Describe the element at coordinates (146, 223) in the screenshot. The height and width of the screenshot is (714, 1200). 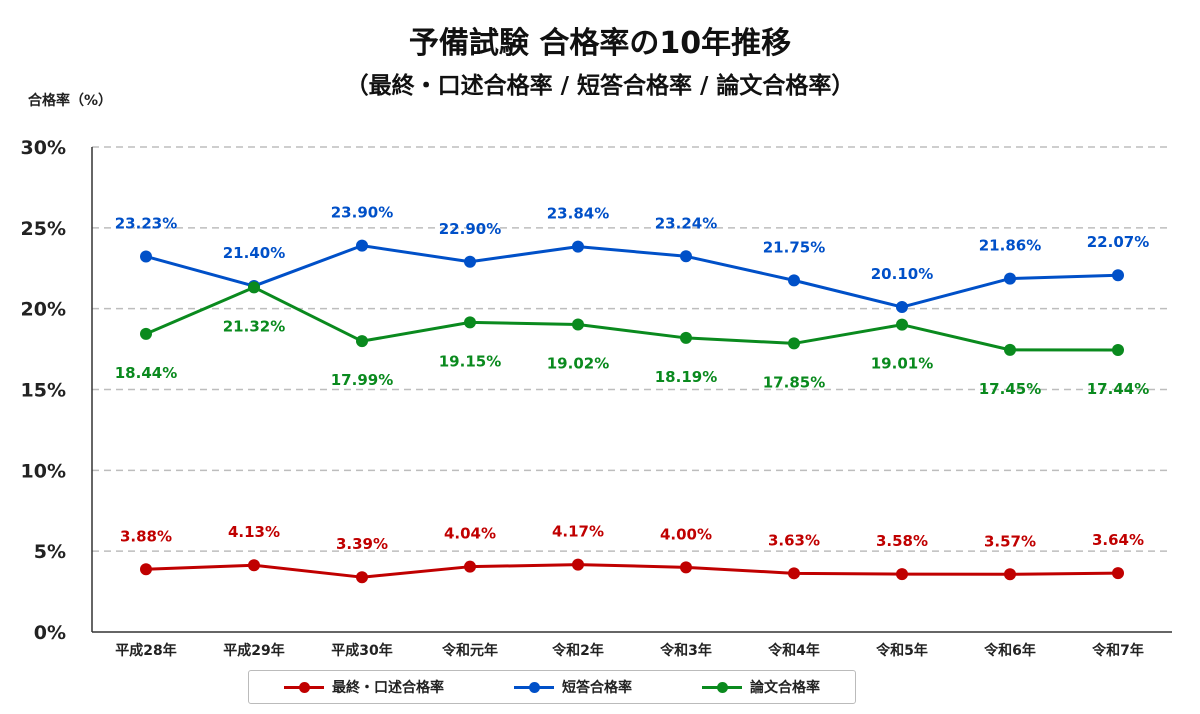
I see `data-label: 23.23%` at that location.